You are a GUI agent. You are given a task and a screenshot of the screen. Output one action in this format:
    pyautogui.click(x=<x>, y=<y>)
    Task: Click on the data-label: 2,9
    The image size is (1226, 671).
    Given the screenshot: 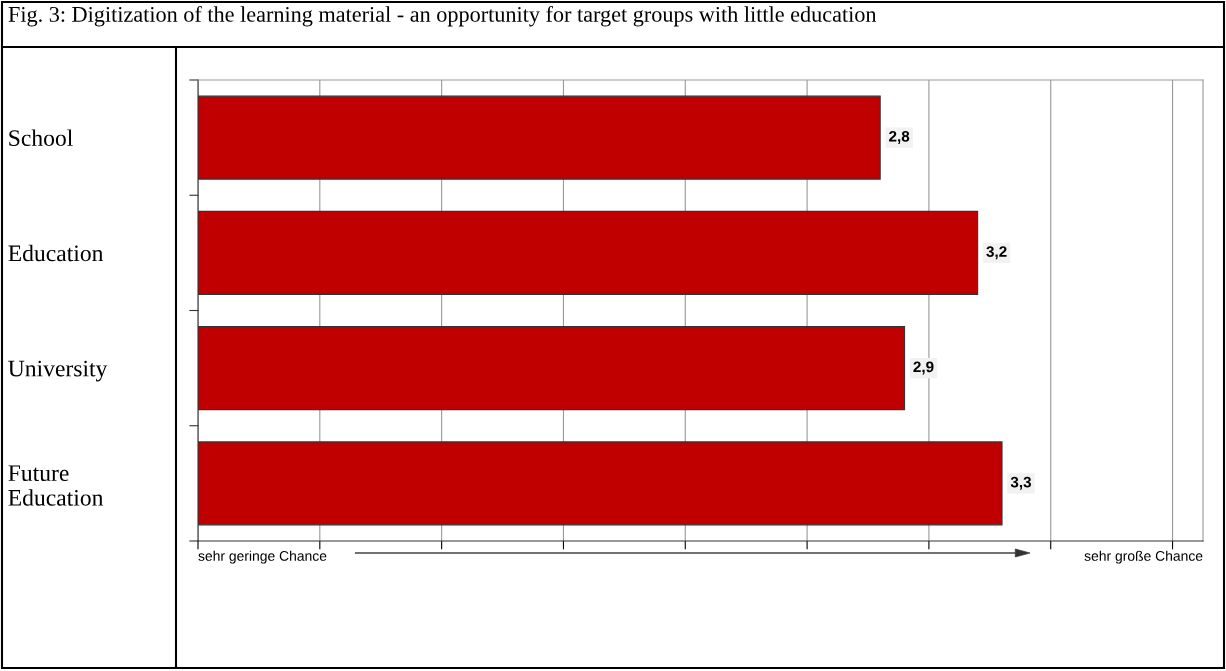 What is the action you would take?
    pyautogui.click(x=923, y=368)
    